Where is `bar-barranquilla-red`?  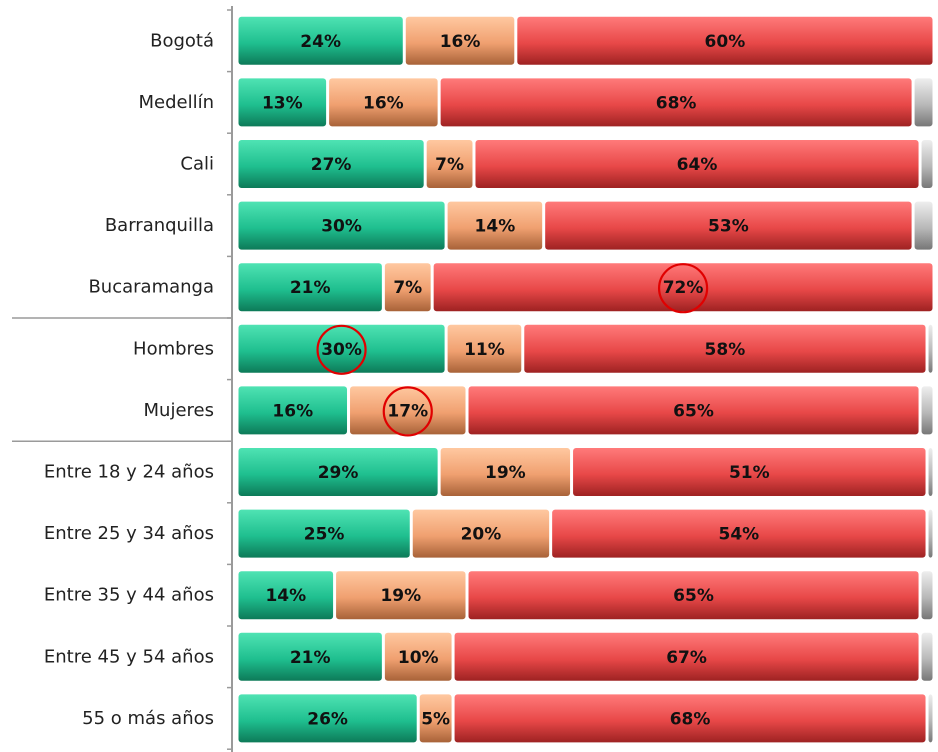
bar-barranquilla-red is located at coordinates (728, 225).